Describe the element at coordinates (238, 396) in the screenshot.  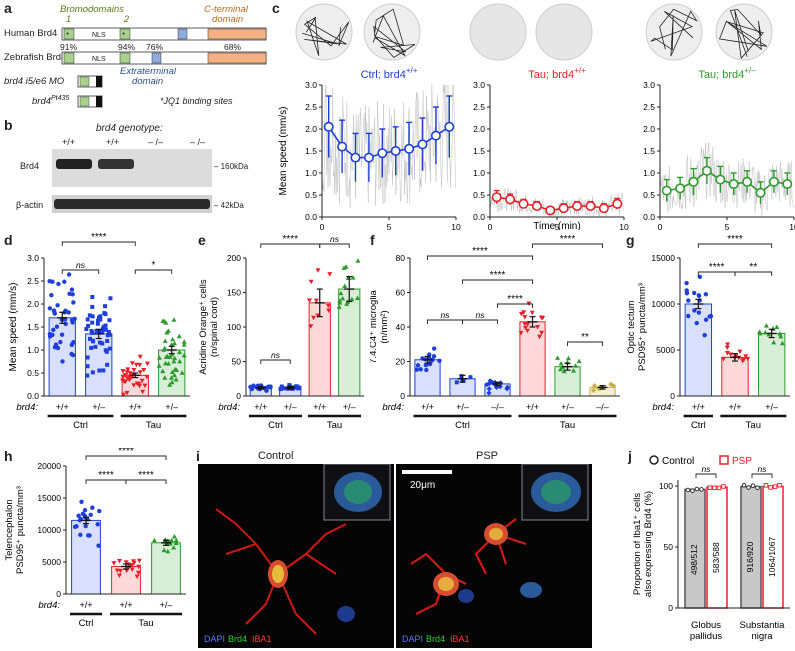
I see `ytick-label-e-0: 0` at that location.